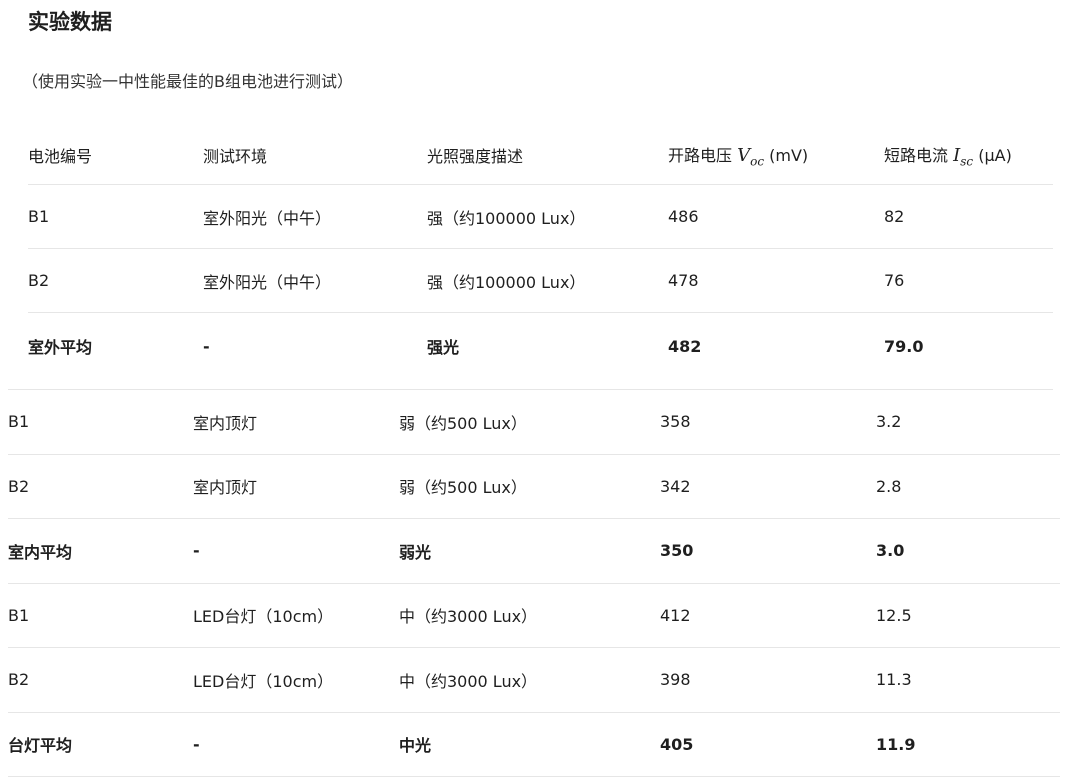  I want to click on cell-voc: 342, so click(768, 486).